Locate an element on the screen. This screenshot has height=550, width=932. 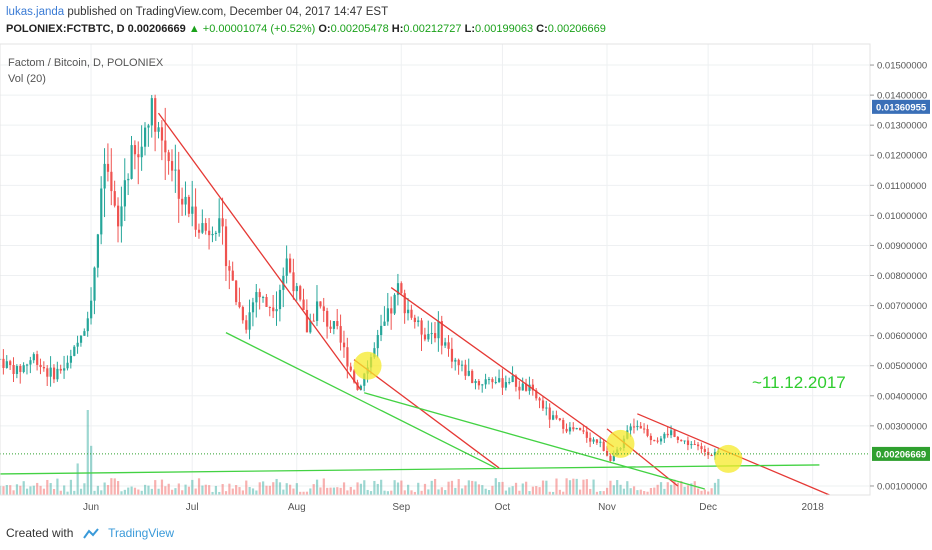
y-tick-label: 0.00800000 is located at coordinates (902, 276).